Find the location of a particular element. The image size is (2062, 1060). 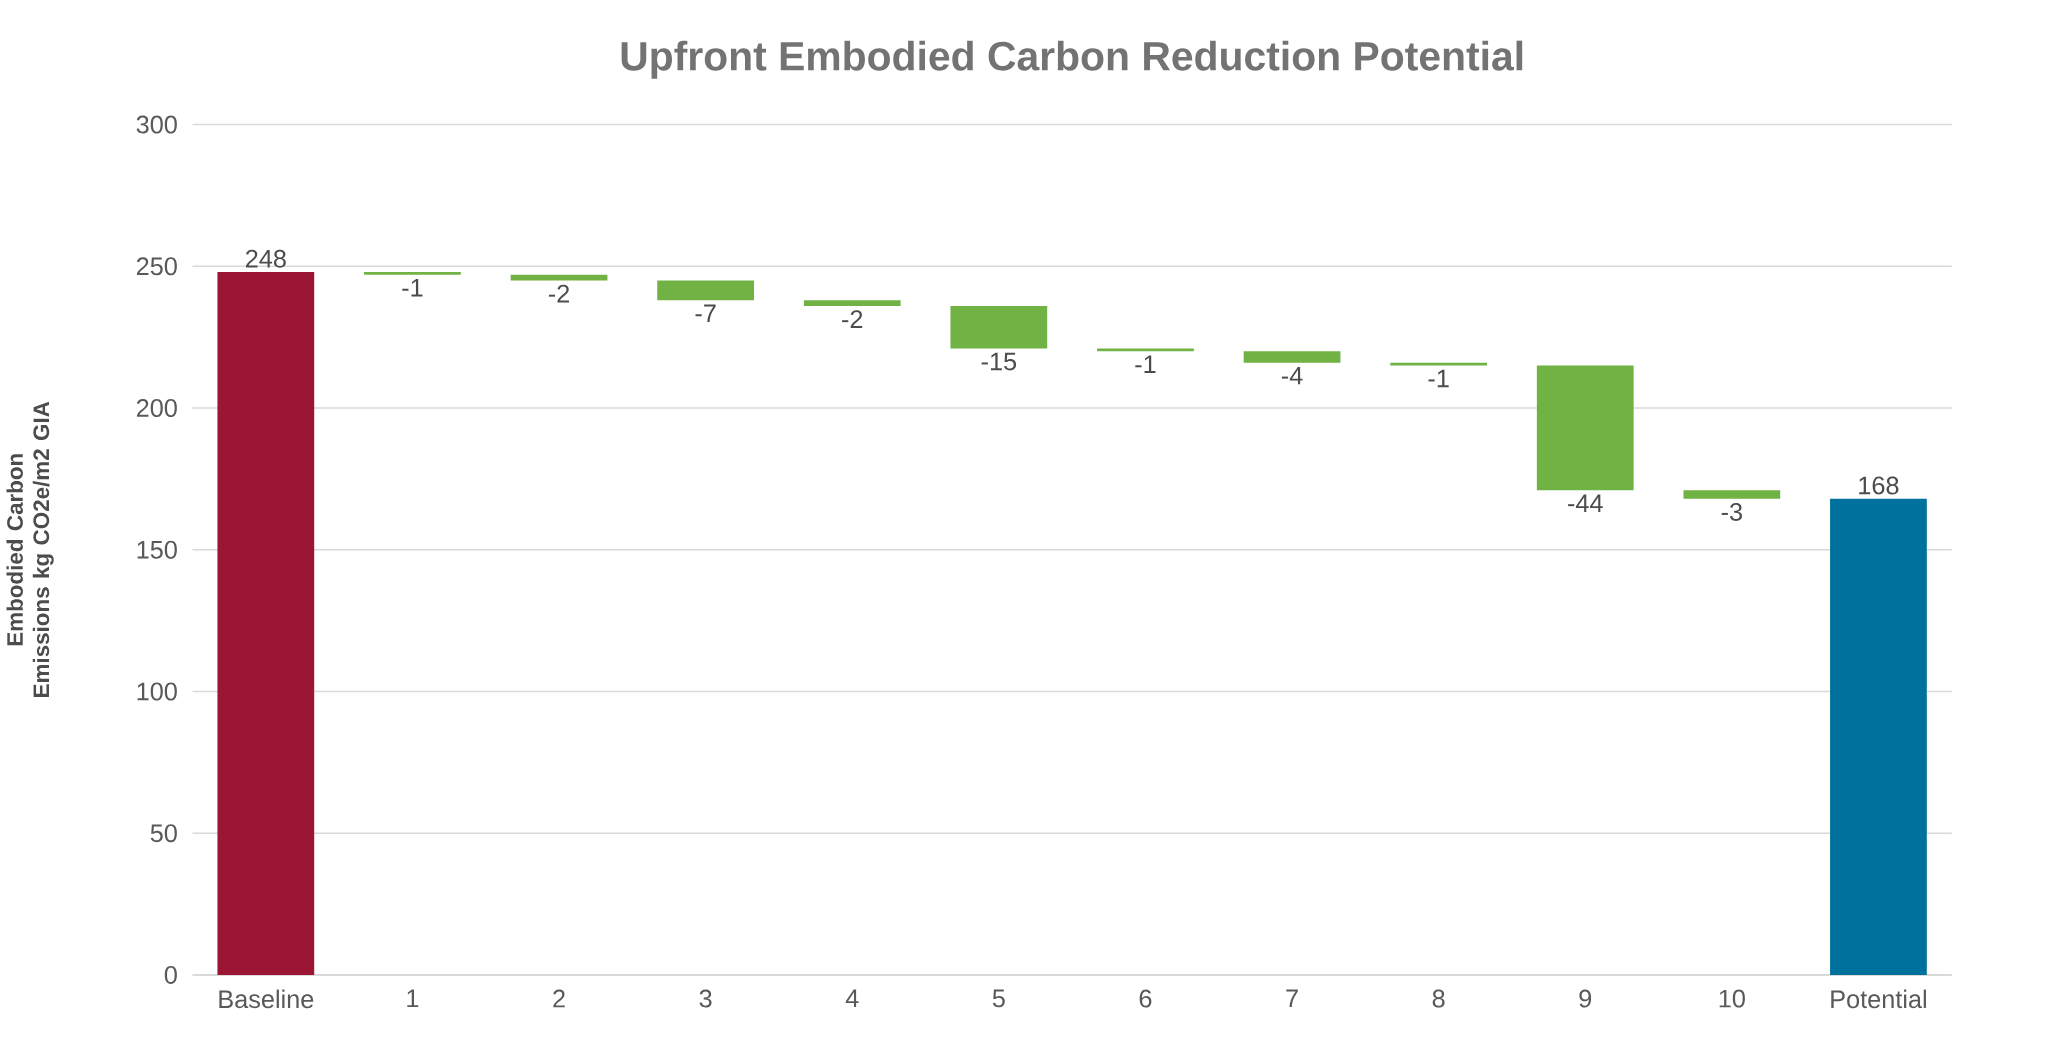

x-tick-label: 1 is located at coordinates (413, 998).